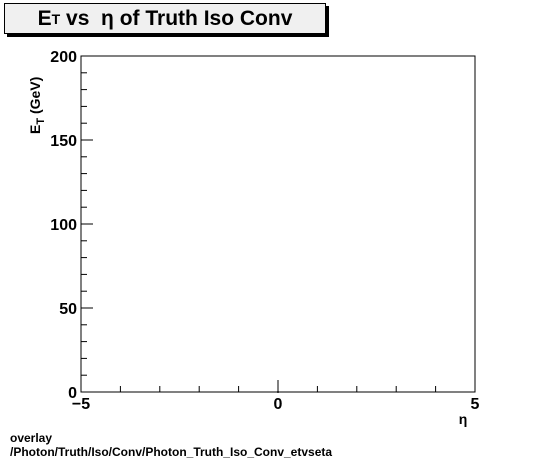  Describe the element at coordinates (278, 404) in the screenshot. I see `x-tick-label: 0` at that location.